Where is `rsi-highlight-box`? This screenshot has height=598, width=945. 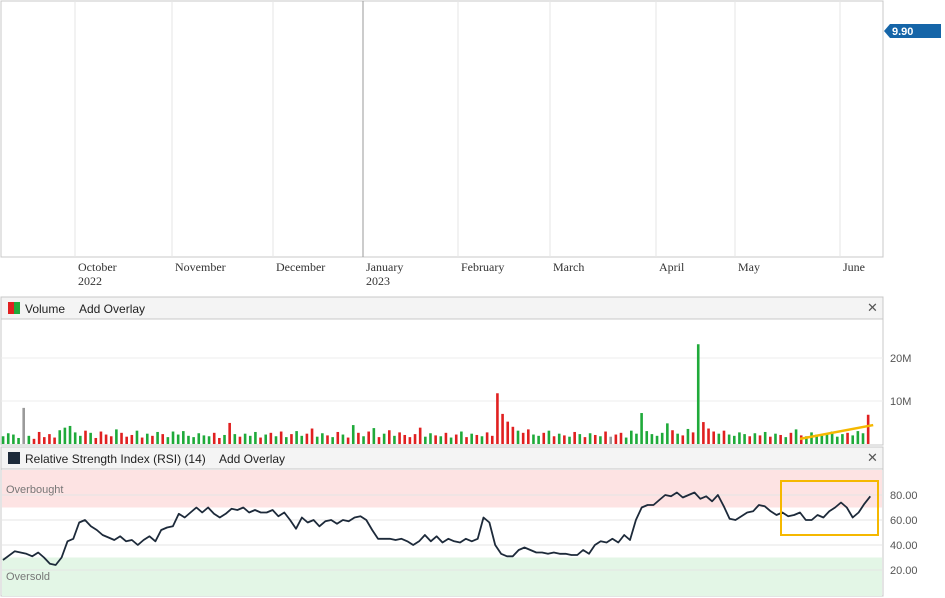
rsi-highlight-box is located at coordinates (829, 508).